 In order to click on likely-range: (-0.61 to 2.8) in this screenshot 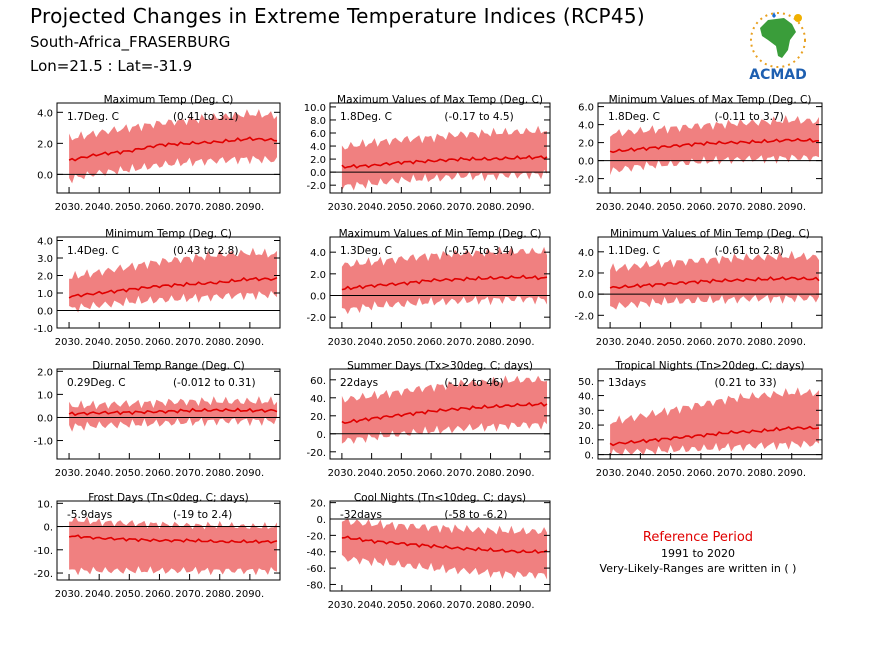, I will do `click(748, 251)`.